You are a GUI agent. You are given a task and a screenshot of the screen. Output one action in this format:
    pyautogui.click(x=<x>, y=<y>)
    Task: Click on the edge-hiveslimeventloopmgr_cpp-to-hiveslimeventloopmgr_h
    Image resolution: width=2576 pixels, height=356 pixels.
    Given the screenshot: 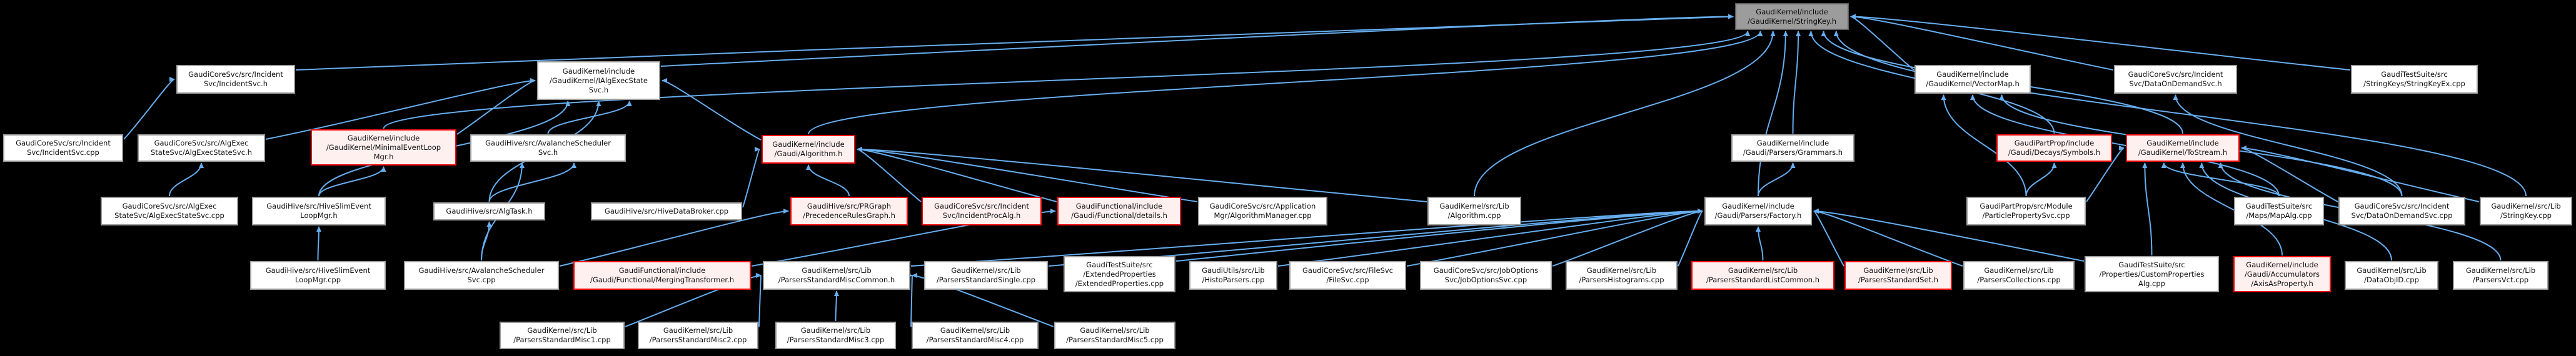 What is the action you would take?
    pyautogui.click(x=318, y=244)
    